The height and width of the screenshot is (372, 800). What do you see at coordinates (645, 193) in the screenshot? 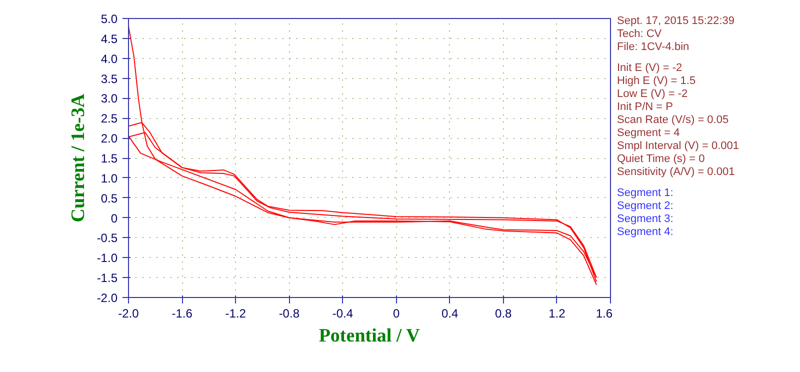
I see `text: Segment 1:` at bounding box center [645, 193].